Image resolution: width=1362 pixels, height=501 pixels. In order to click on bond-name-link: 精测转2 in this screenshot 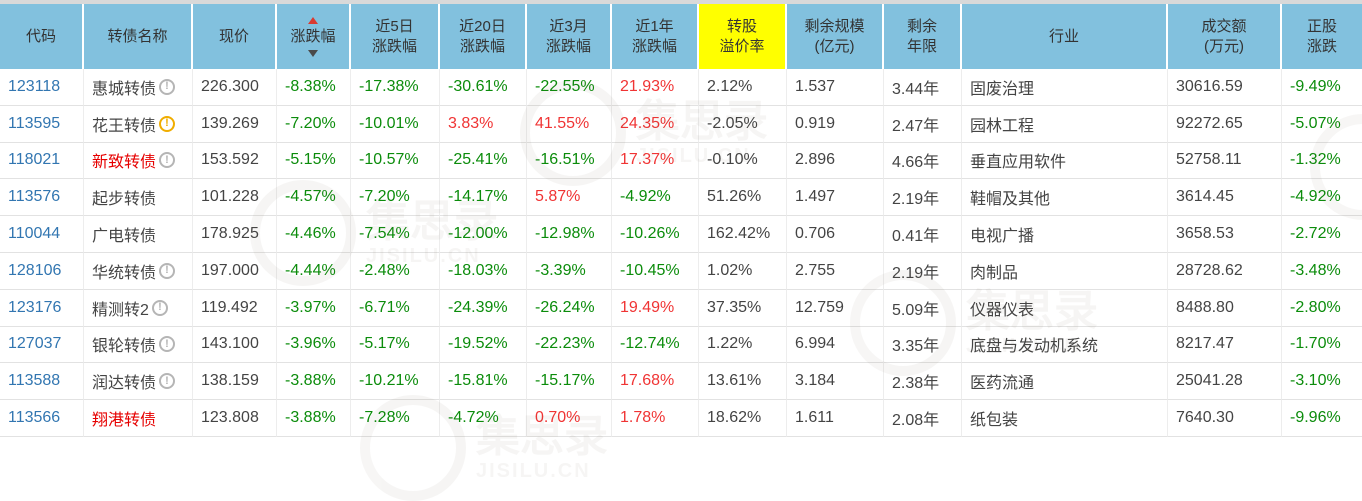, I will do `click(120, 310)`.